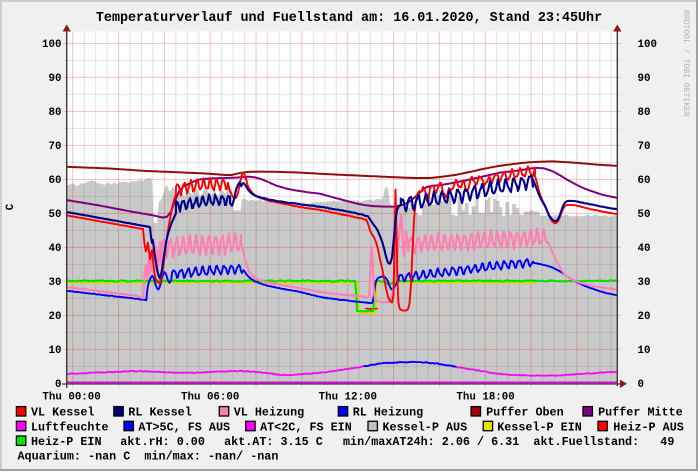 The height and width of the screenshot is (476, 698). I want to click on svg-text: akt.rH: 0.00, so click(162, 442).